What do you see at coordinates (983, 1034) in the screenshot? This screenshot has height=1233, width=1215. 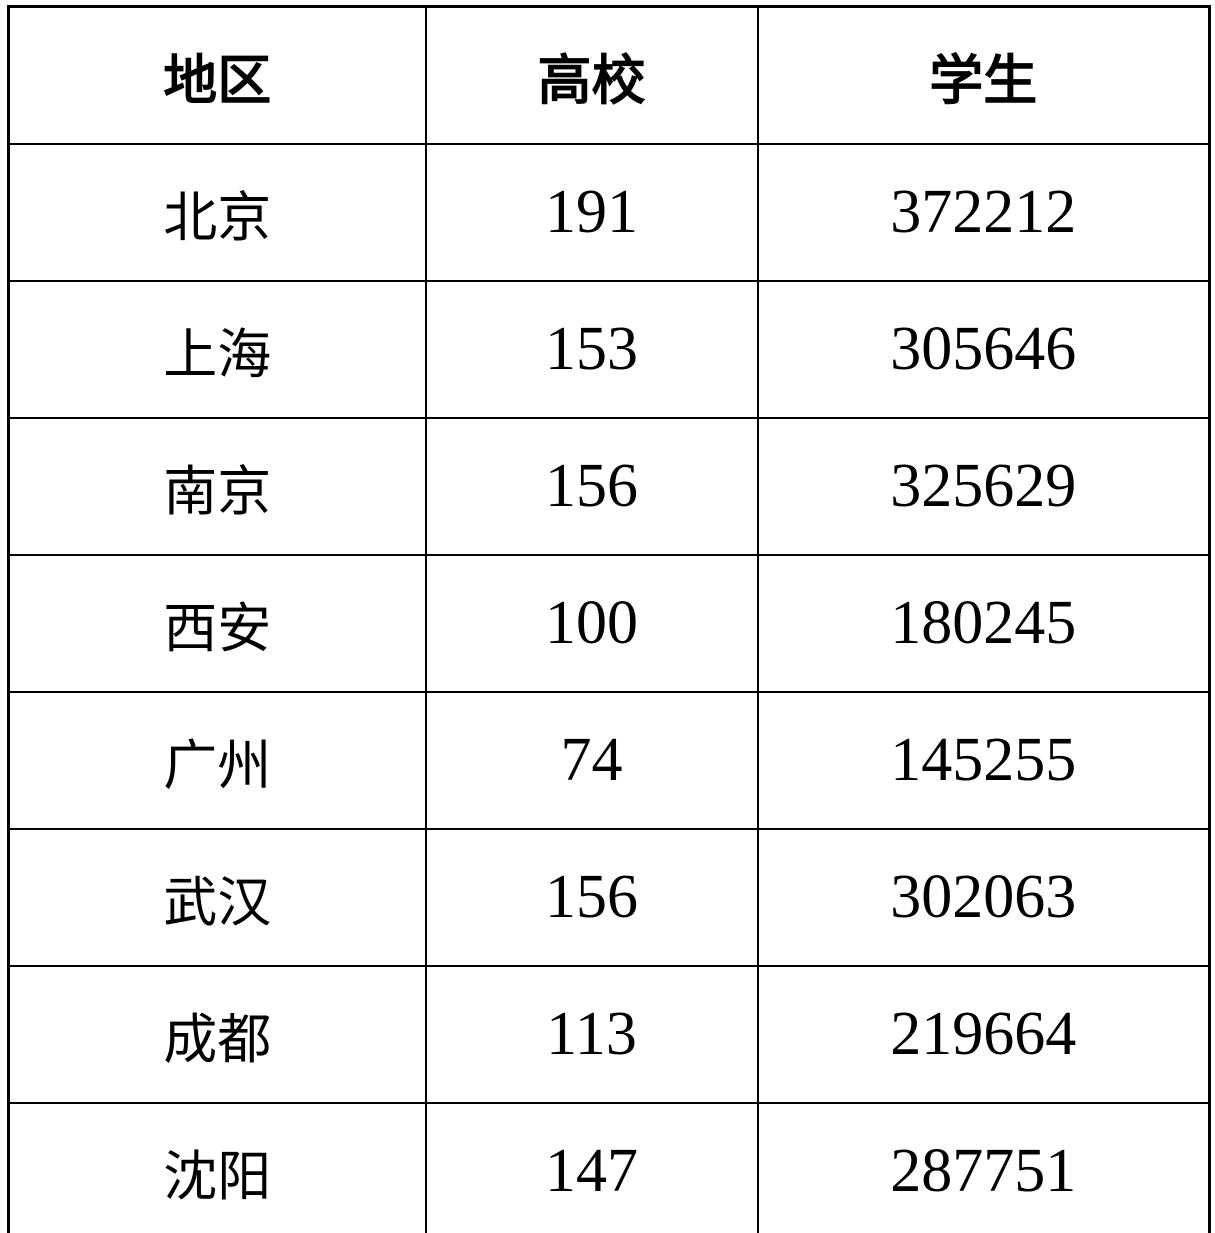 I see `cell-students-count: 219664` at bounding box center [983, 1034].